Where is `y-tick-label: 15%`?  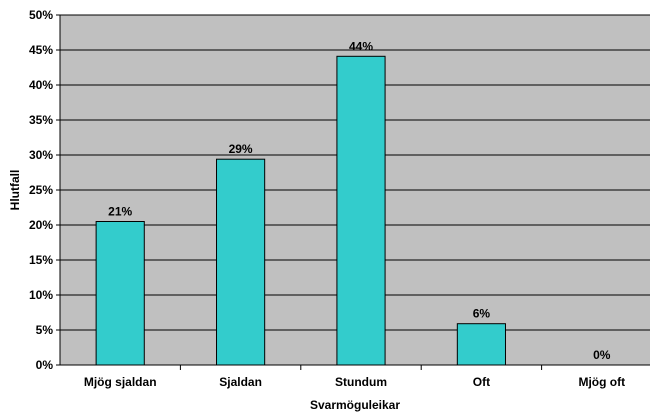 y-tick-label: 15% is located at coordinates (41, 260).